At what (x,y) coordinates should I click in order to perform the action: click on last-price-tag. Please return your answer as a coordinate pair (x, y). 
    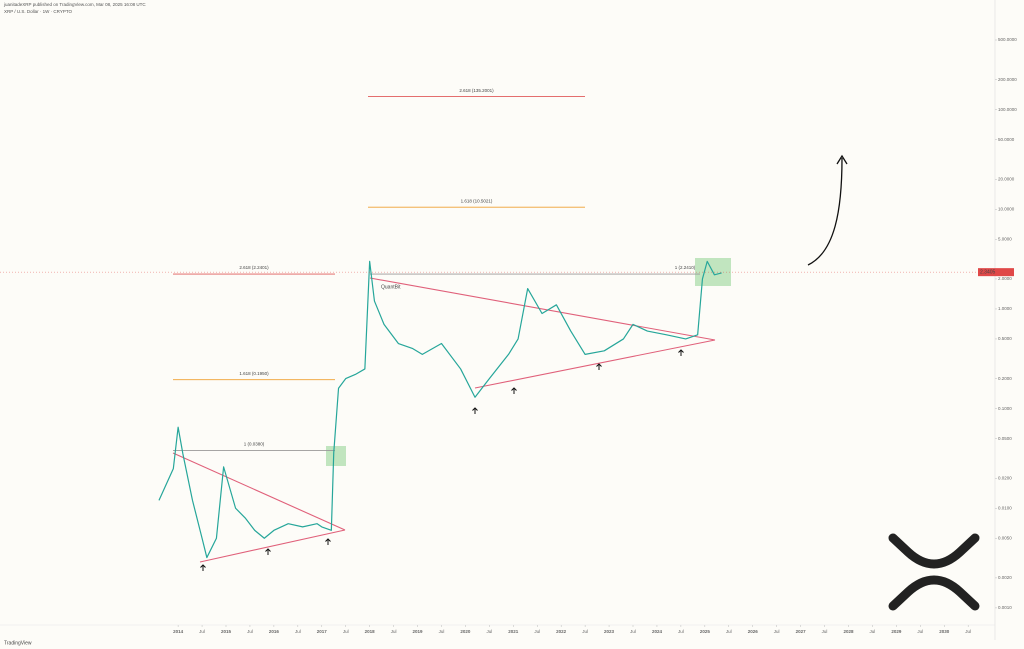
    Looking at the image, I should click on (996, 272).